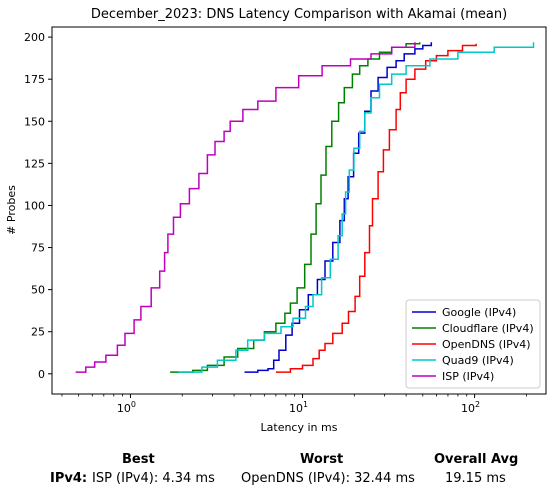  I want to click on legend-label: Cloudflare (IPv4), so click(488, 328).